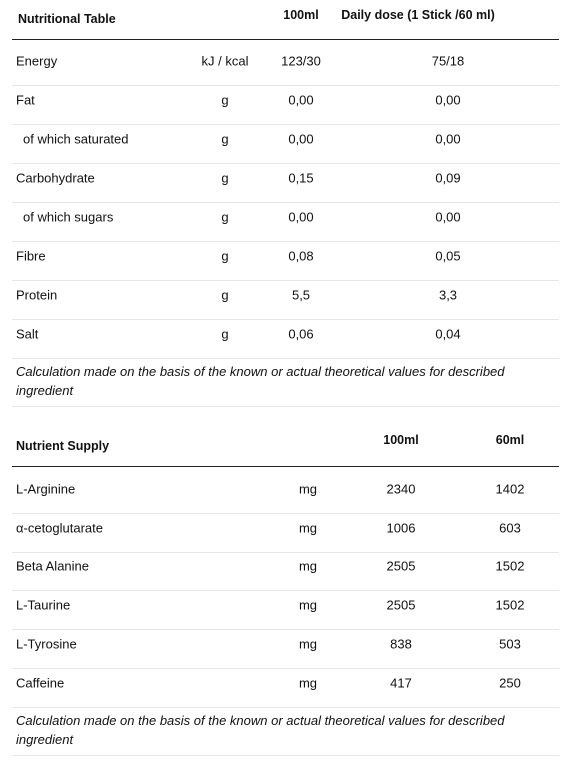  Describe the element at coordinates (67, 18) in the screenshot. I see `header-cell: Nutritional Table` at that location.